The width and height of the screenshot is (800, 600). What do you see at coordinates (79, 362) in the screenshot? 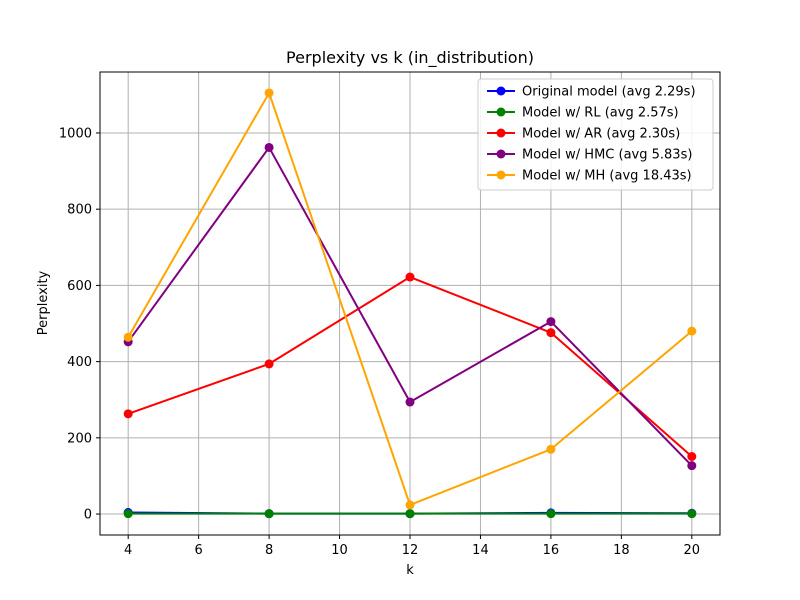
I see `y-tick-label: 400` at bounding box center [79, 362].